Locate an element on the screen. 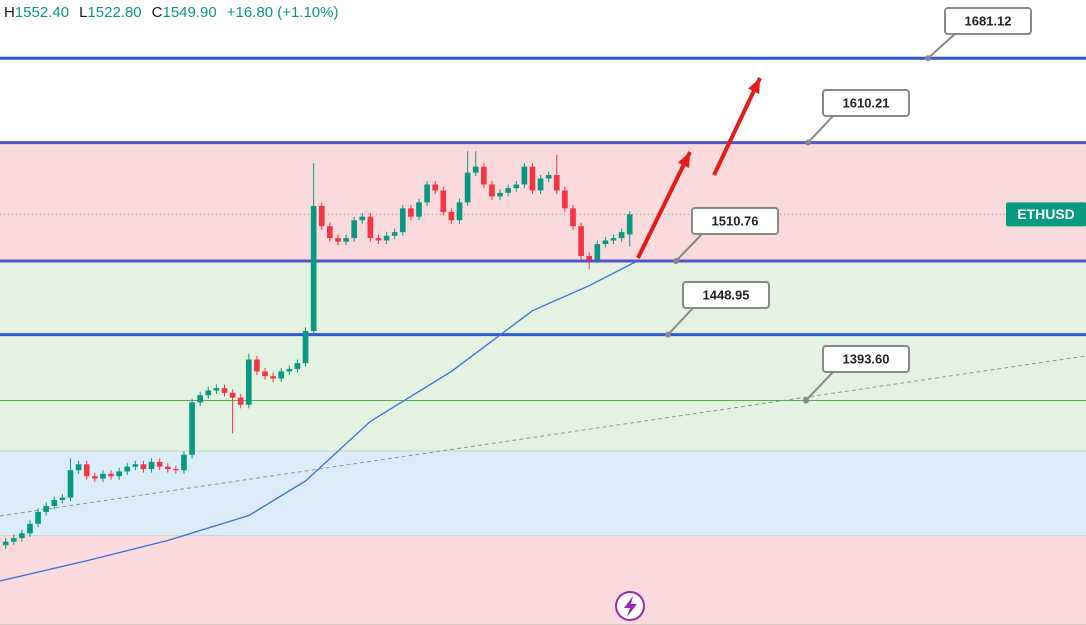 This screenshot has height=625, width=1086. symbol-label: ETHUSD is located at coordinates (1046, 214).